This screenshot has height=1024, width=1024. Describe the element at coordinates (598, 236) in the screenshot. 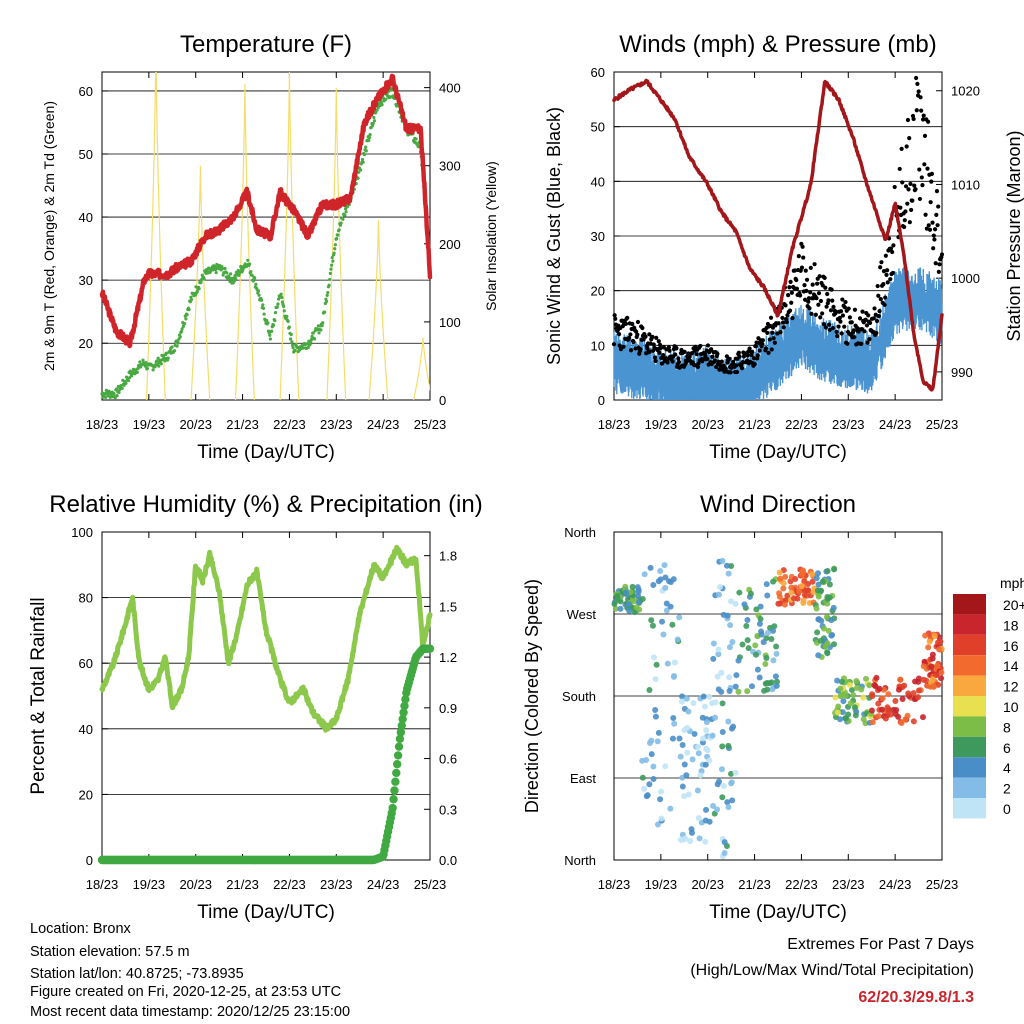

I see `winds-ytick-label: 30` at that location.